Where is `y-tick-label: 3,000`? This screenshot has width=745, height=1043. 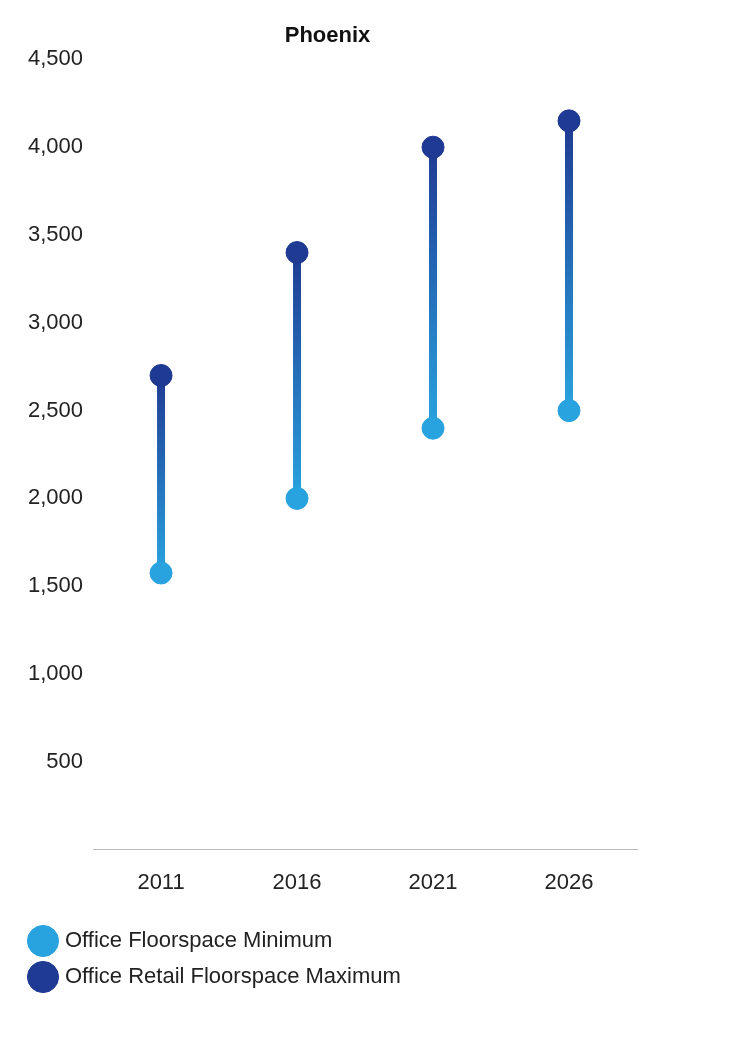 y-tick-label: 3,000 is located at coordinates (55, 321).